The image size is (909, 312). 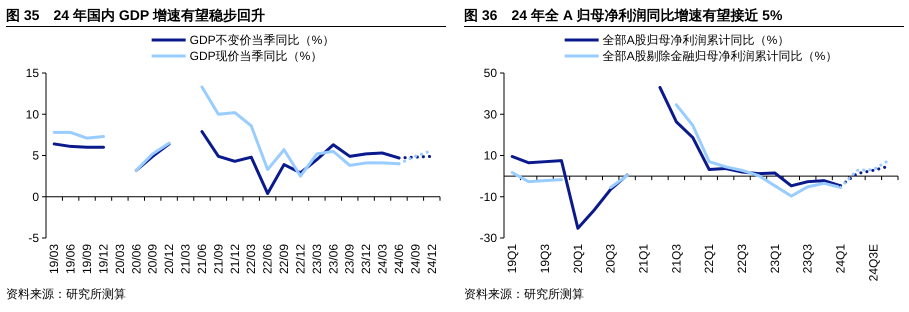 What do you see at coordinates (489, 197) in the screenshot?
I see `y-tick-label: -10` at bounding box center [489, 197].